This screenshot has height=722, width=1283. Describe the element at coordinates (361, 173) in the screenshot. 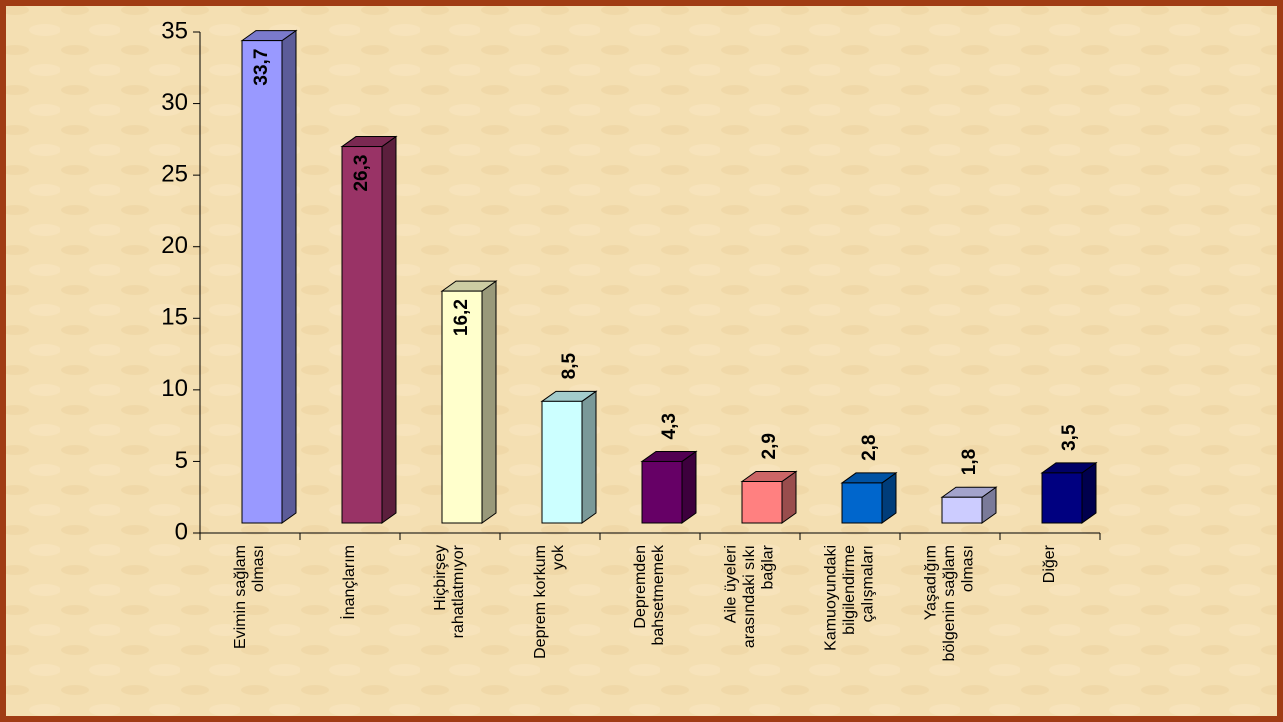

I see `value-label: 26,3` at that location.